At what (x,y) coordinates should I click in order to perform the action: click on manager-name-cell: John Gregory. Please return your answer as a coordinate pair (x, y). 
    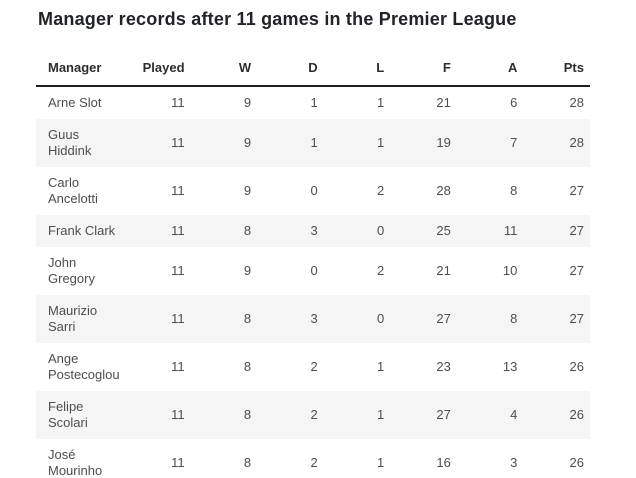
    Looking at the image, I should click on (71, 270).